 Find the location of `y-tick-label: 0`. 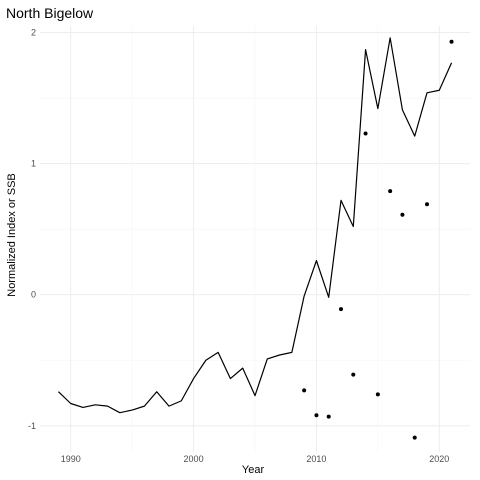

y-tick-label: 0 is located at coordinates (33, 295).